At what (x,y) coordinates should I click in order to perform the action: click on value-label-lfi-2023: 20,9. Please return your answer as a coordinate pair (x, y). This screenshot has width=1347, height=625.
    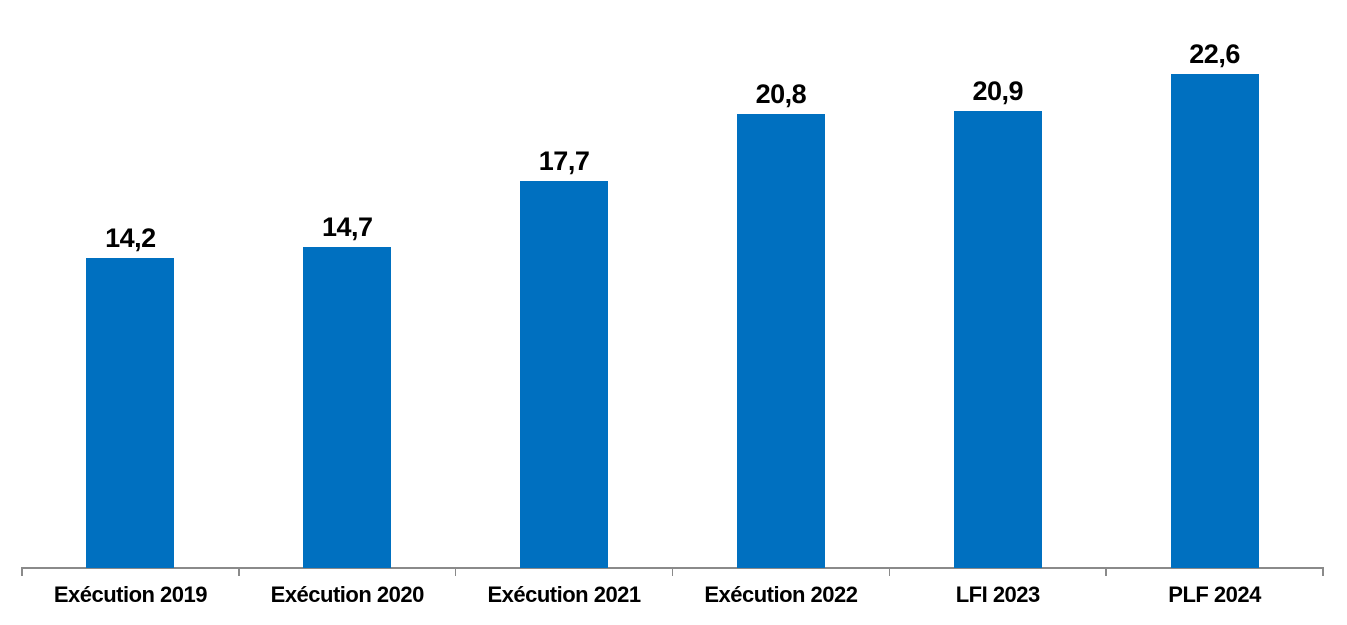
    Looking at the image, I should click on (998, 91).